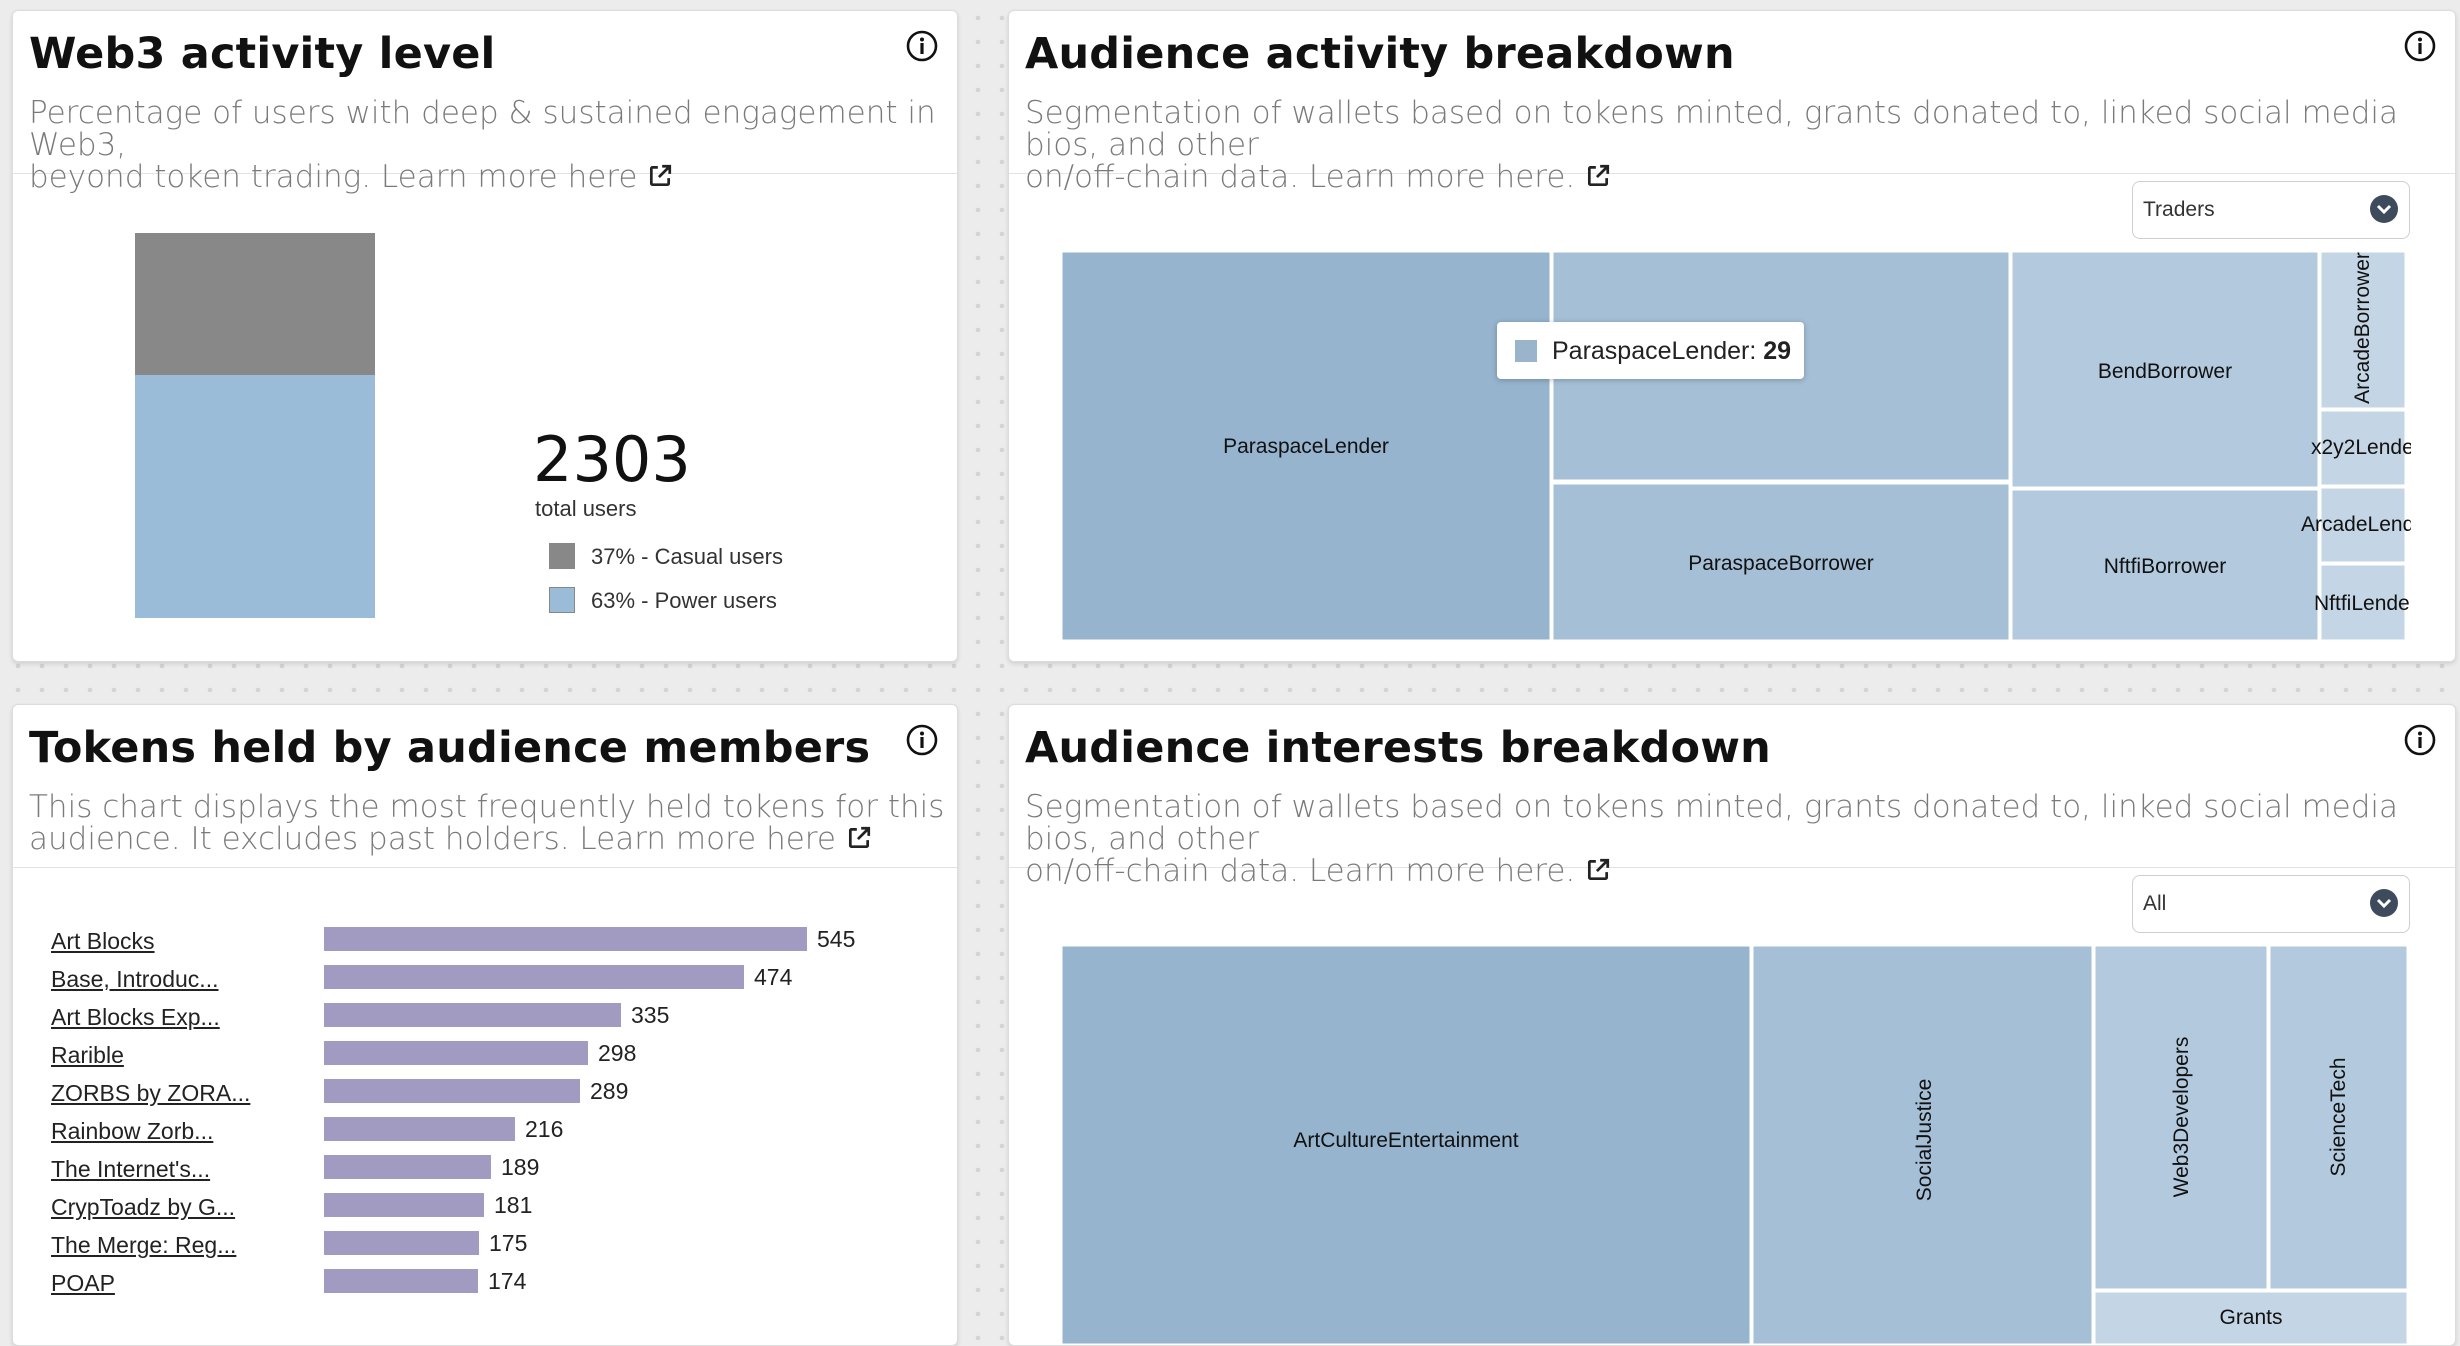 The height and width of the screenshot is (1346, 2460). What do you see at coordinates (507, 1281) in the screenshot?
I see `token-value: 174` at bounding box center [507, 1281].